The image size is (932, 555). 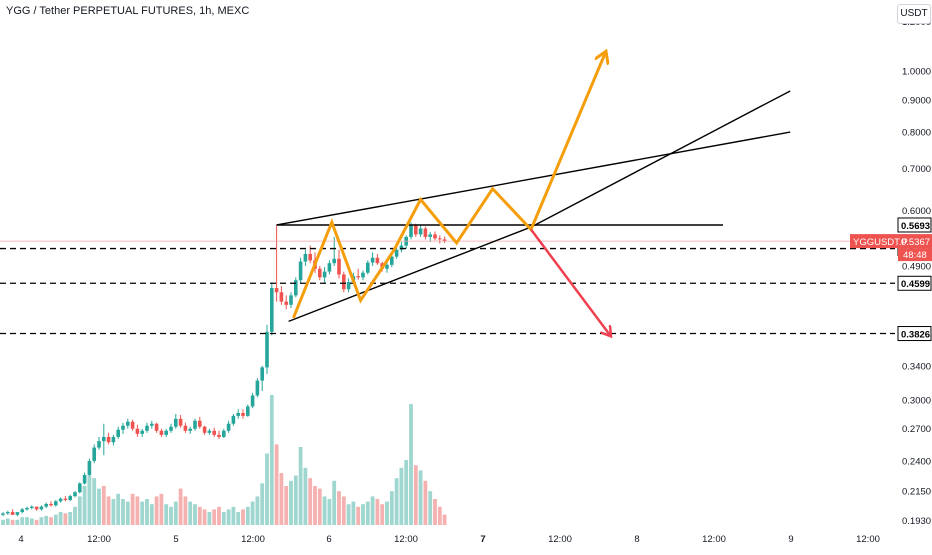 I want to click on y-tick-label: 0.1930, so click(x=916, y=521).